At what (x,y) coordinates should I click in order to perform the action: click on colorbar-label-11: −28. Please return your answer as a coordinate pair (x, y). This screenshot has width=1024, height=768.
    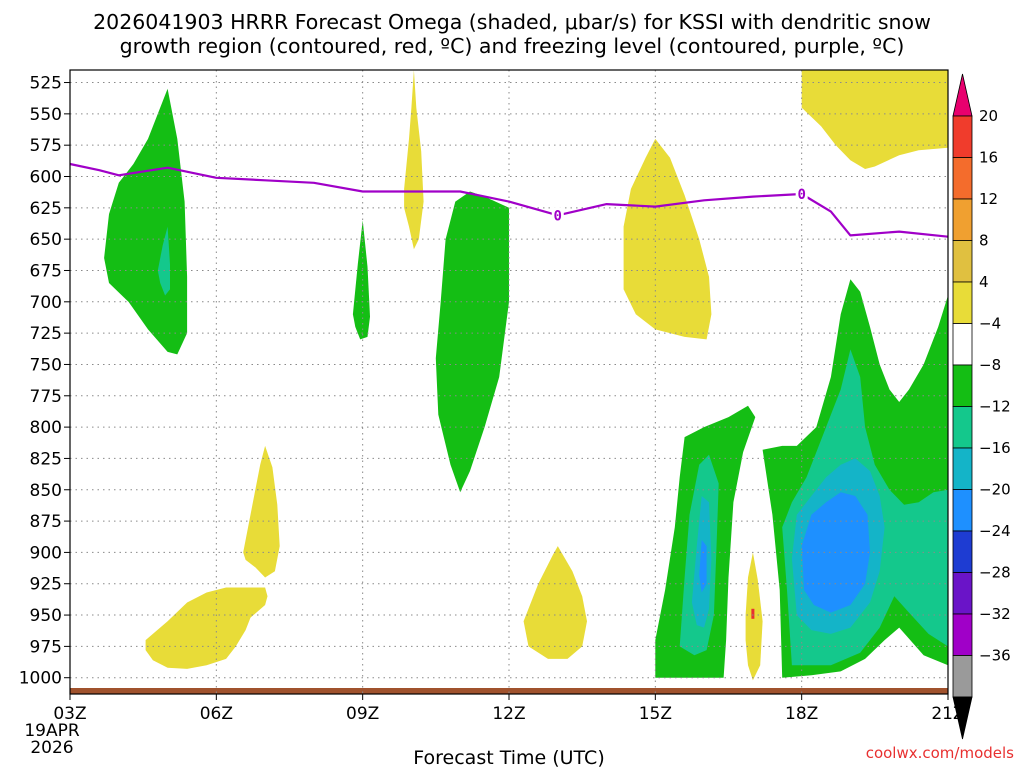
    Looking at the image, I should click on (995, 573).